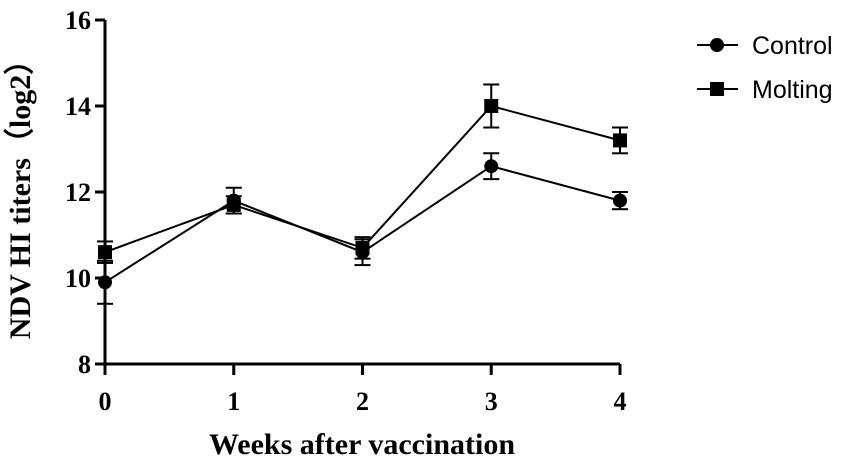  Describe the element at coordinates (78, 278) in the screenshot. I see `y-tick-label: 10` at that location.